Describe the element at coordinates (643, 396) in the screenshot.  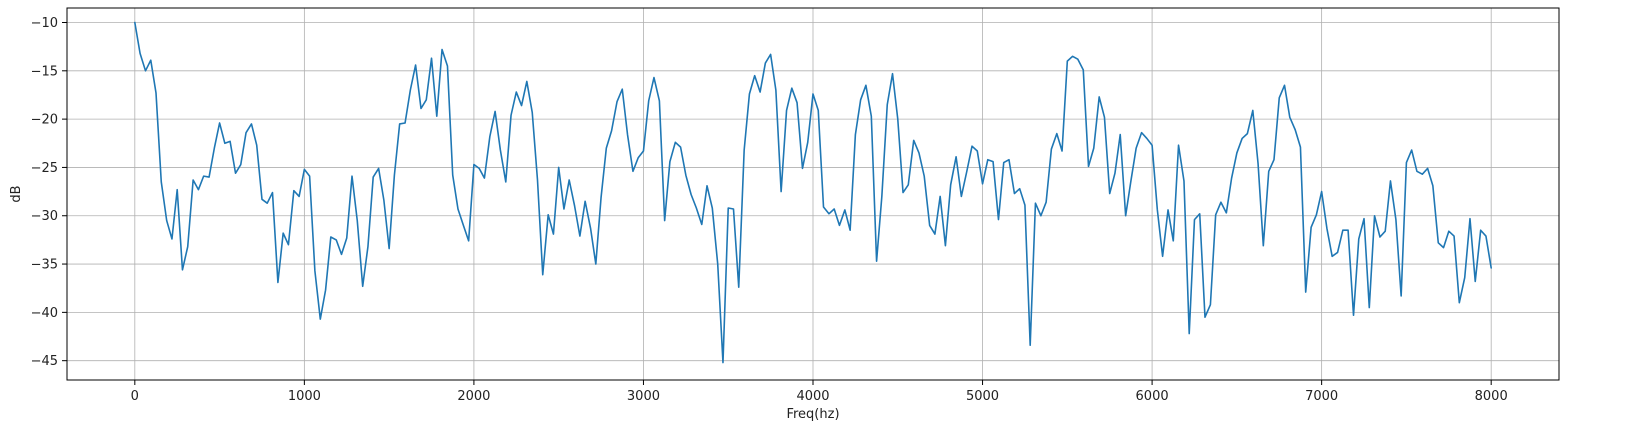
I see `x-tick-label: 3000` at that location.